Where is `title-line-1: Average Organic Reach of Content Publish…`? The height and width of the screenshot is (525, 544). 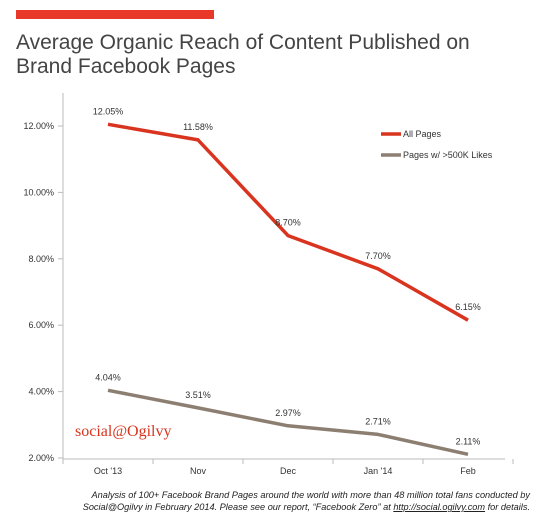
title-line-1: Average Organic Reach of Content Publish… is located at coordinates (243, 42).